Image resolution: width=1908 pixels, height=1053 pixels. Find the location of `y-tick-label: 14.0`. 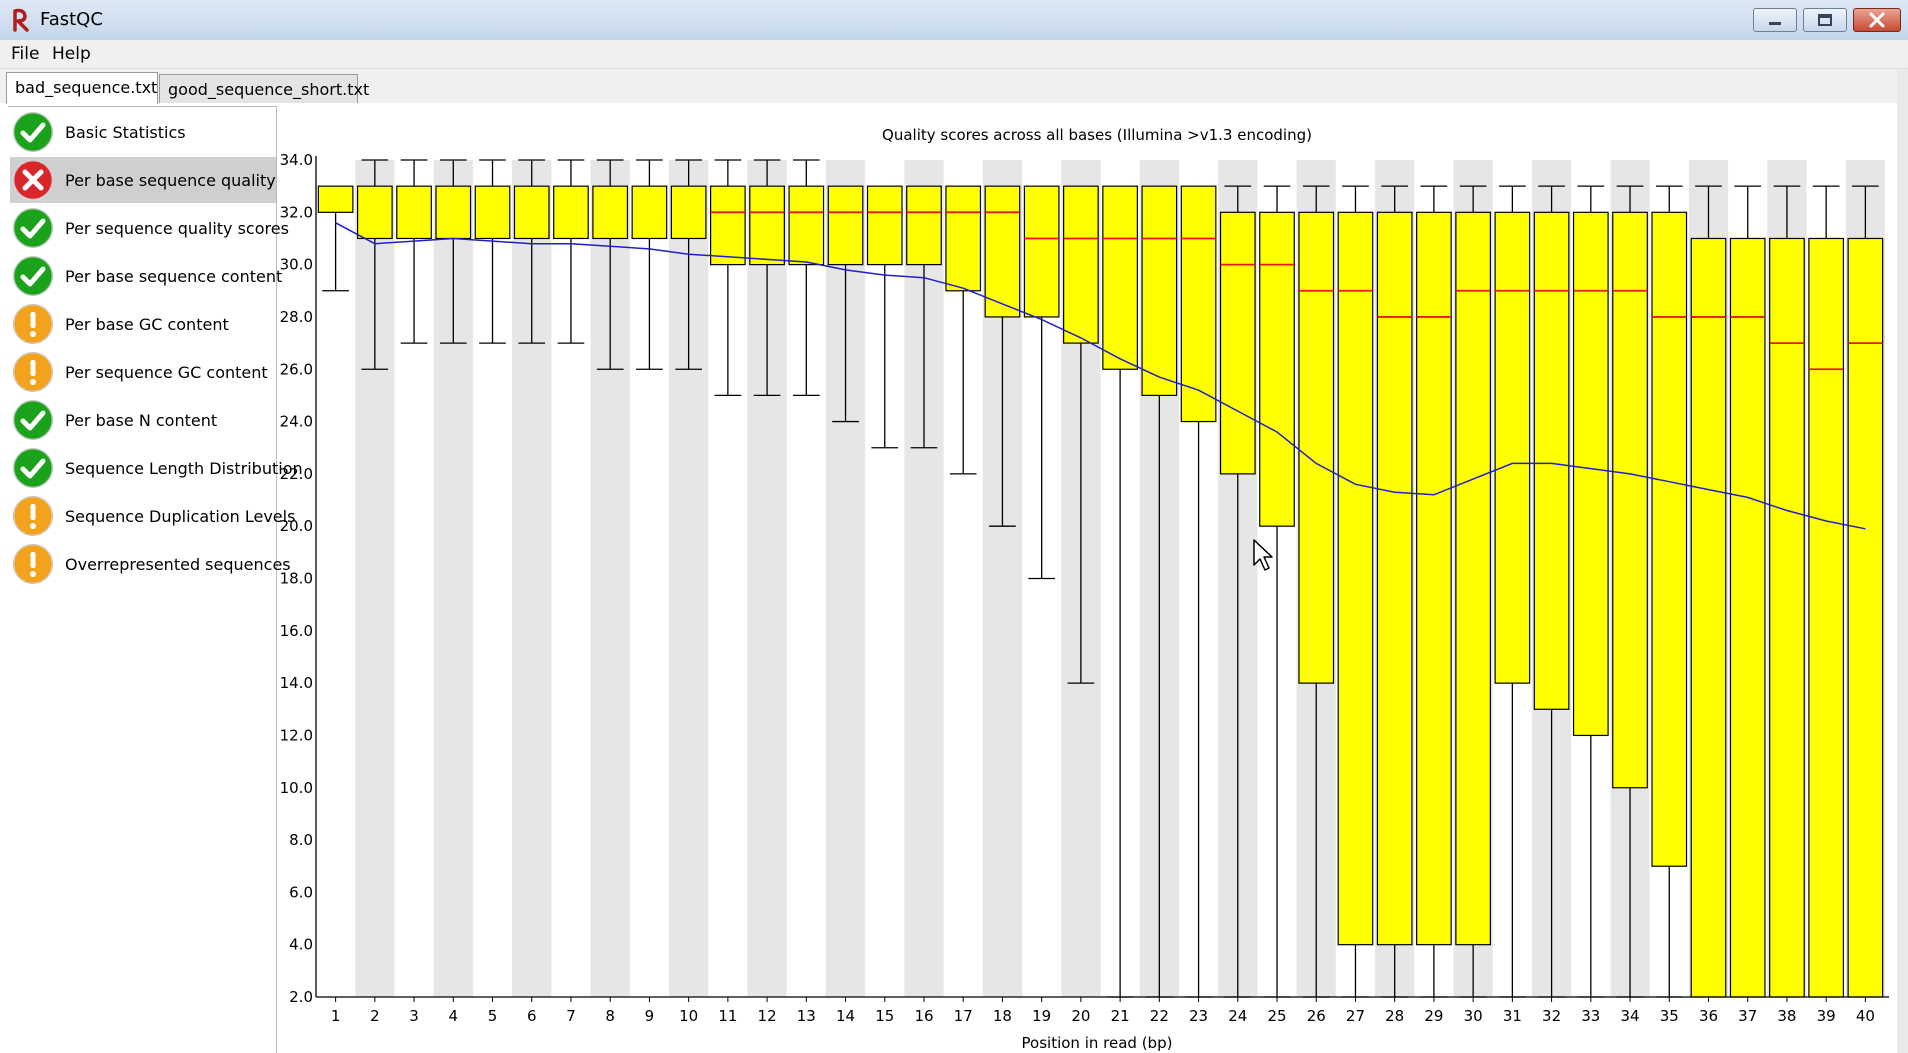

y-tick-label: 14.0 is located at coordinates (296, 683).